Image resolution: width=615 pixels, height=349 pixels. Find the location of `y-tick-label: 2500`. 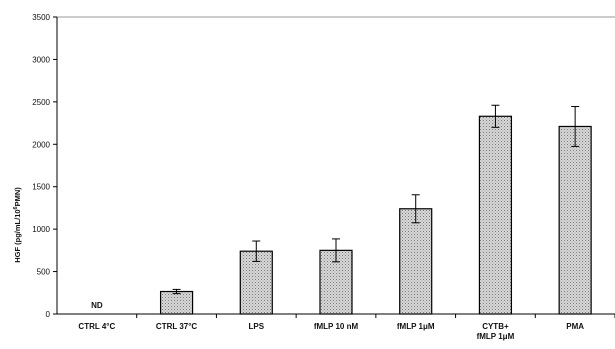

y-tick-label: 2500 is located at coordinates (41, 102).